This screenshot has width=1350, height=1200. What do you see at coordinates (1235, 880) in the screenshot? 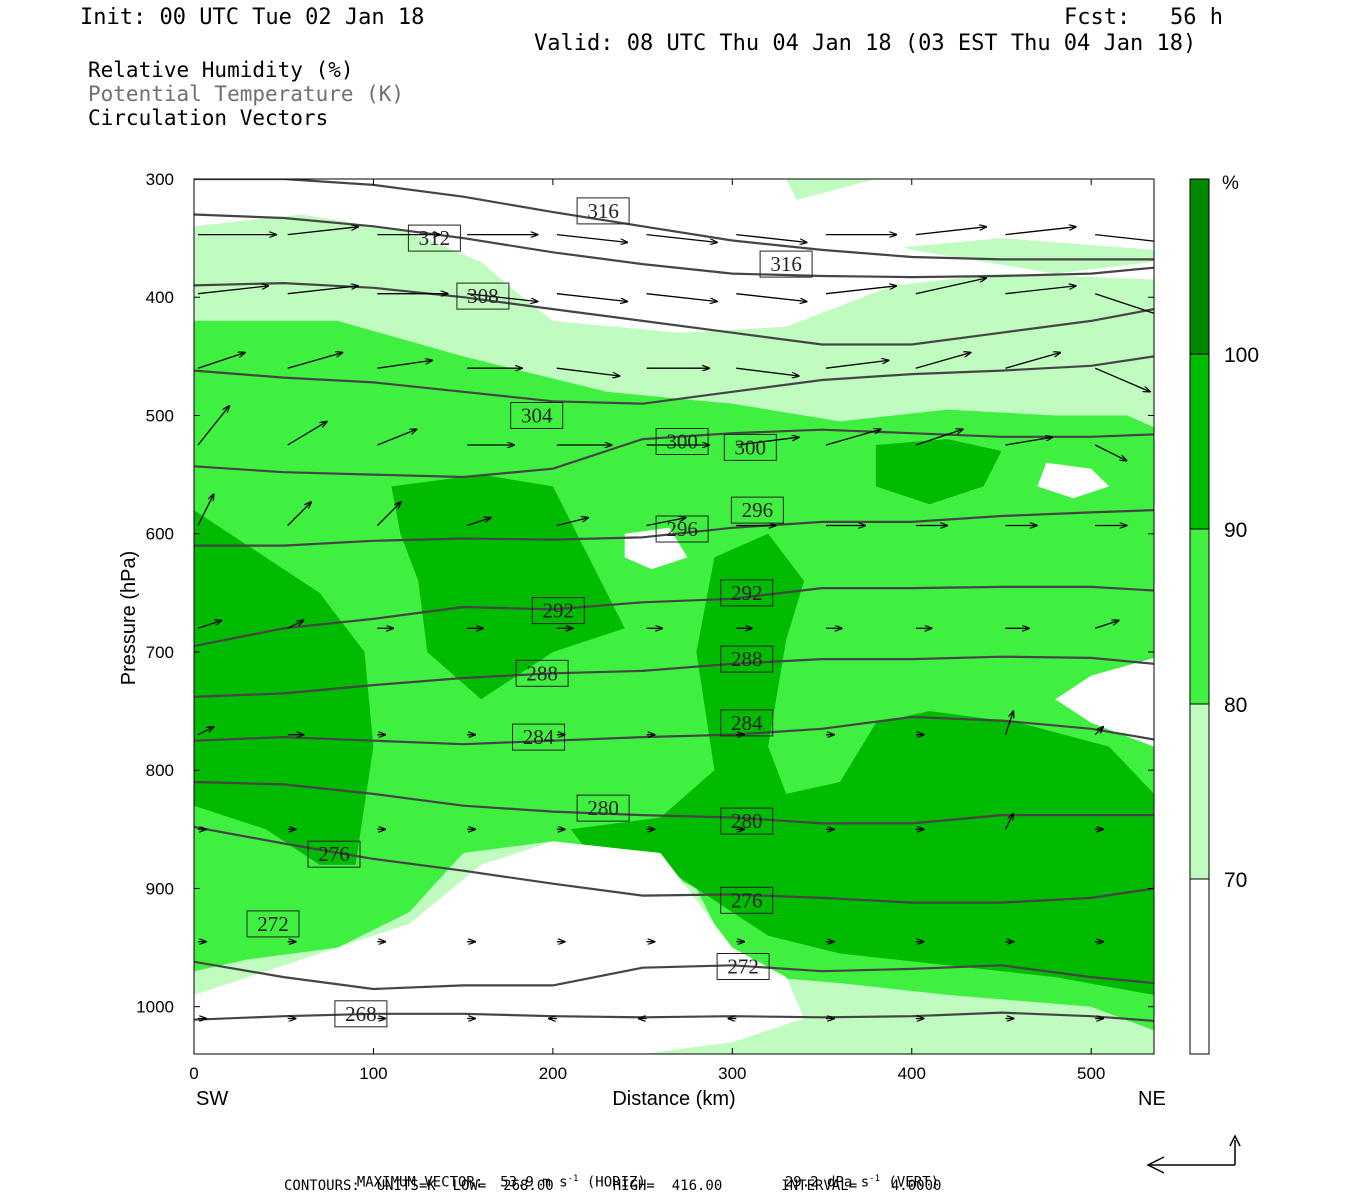
I see `colorbar-level-label: 70` at bounding box center [1235, 880].